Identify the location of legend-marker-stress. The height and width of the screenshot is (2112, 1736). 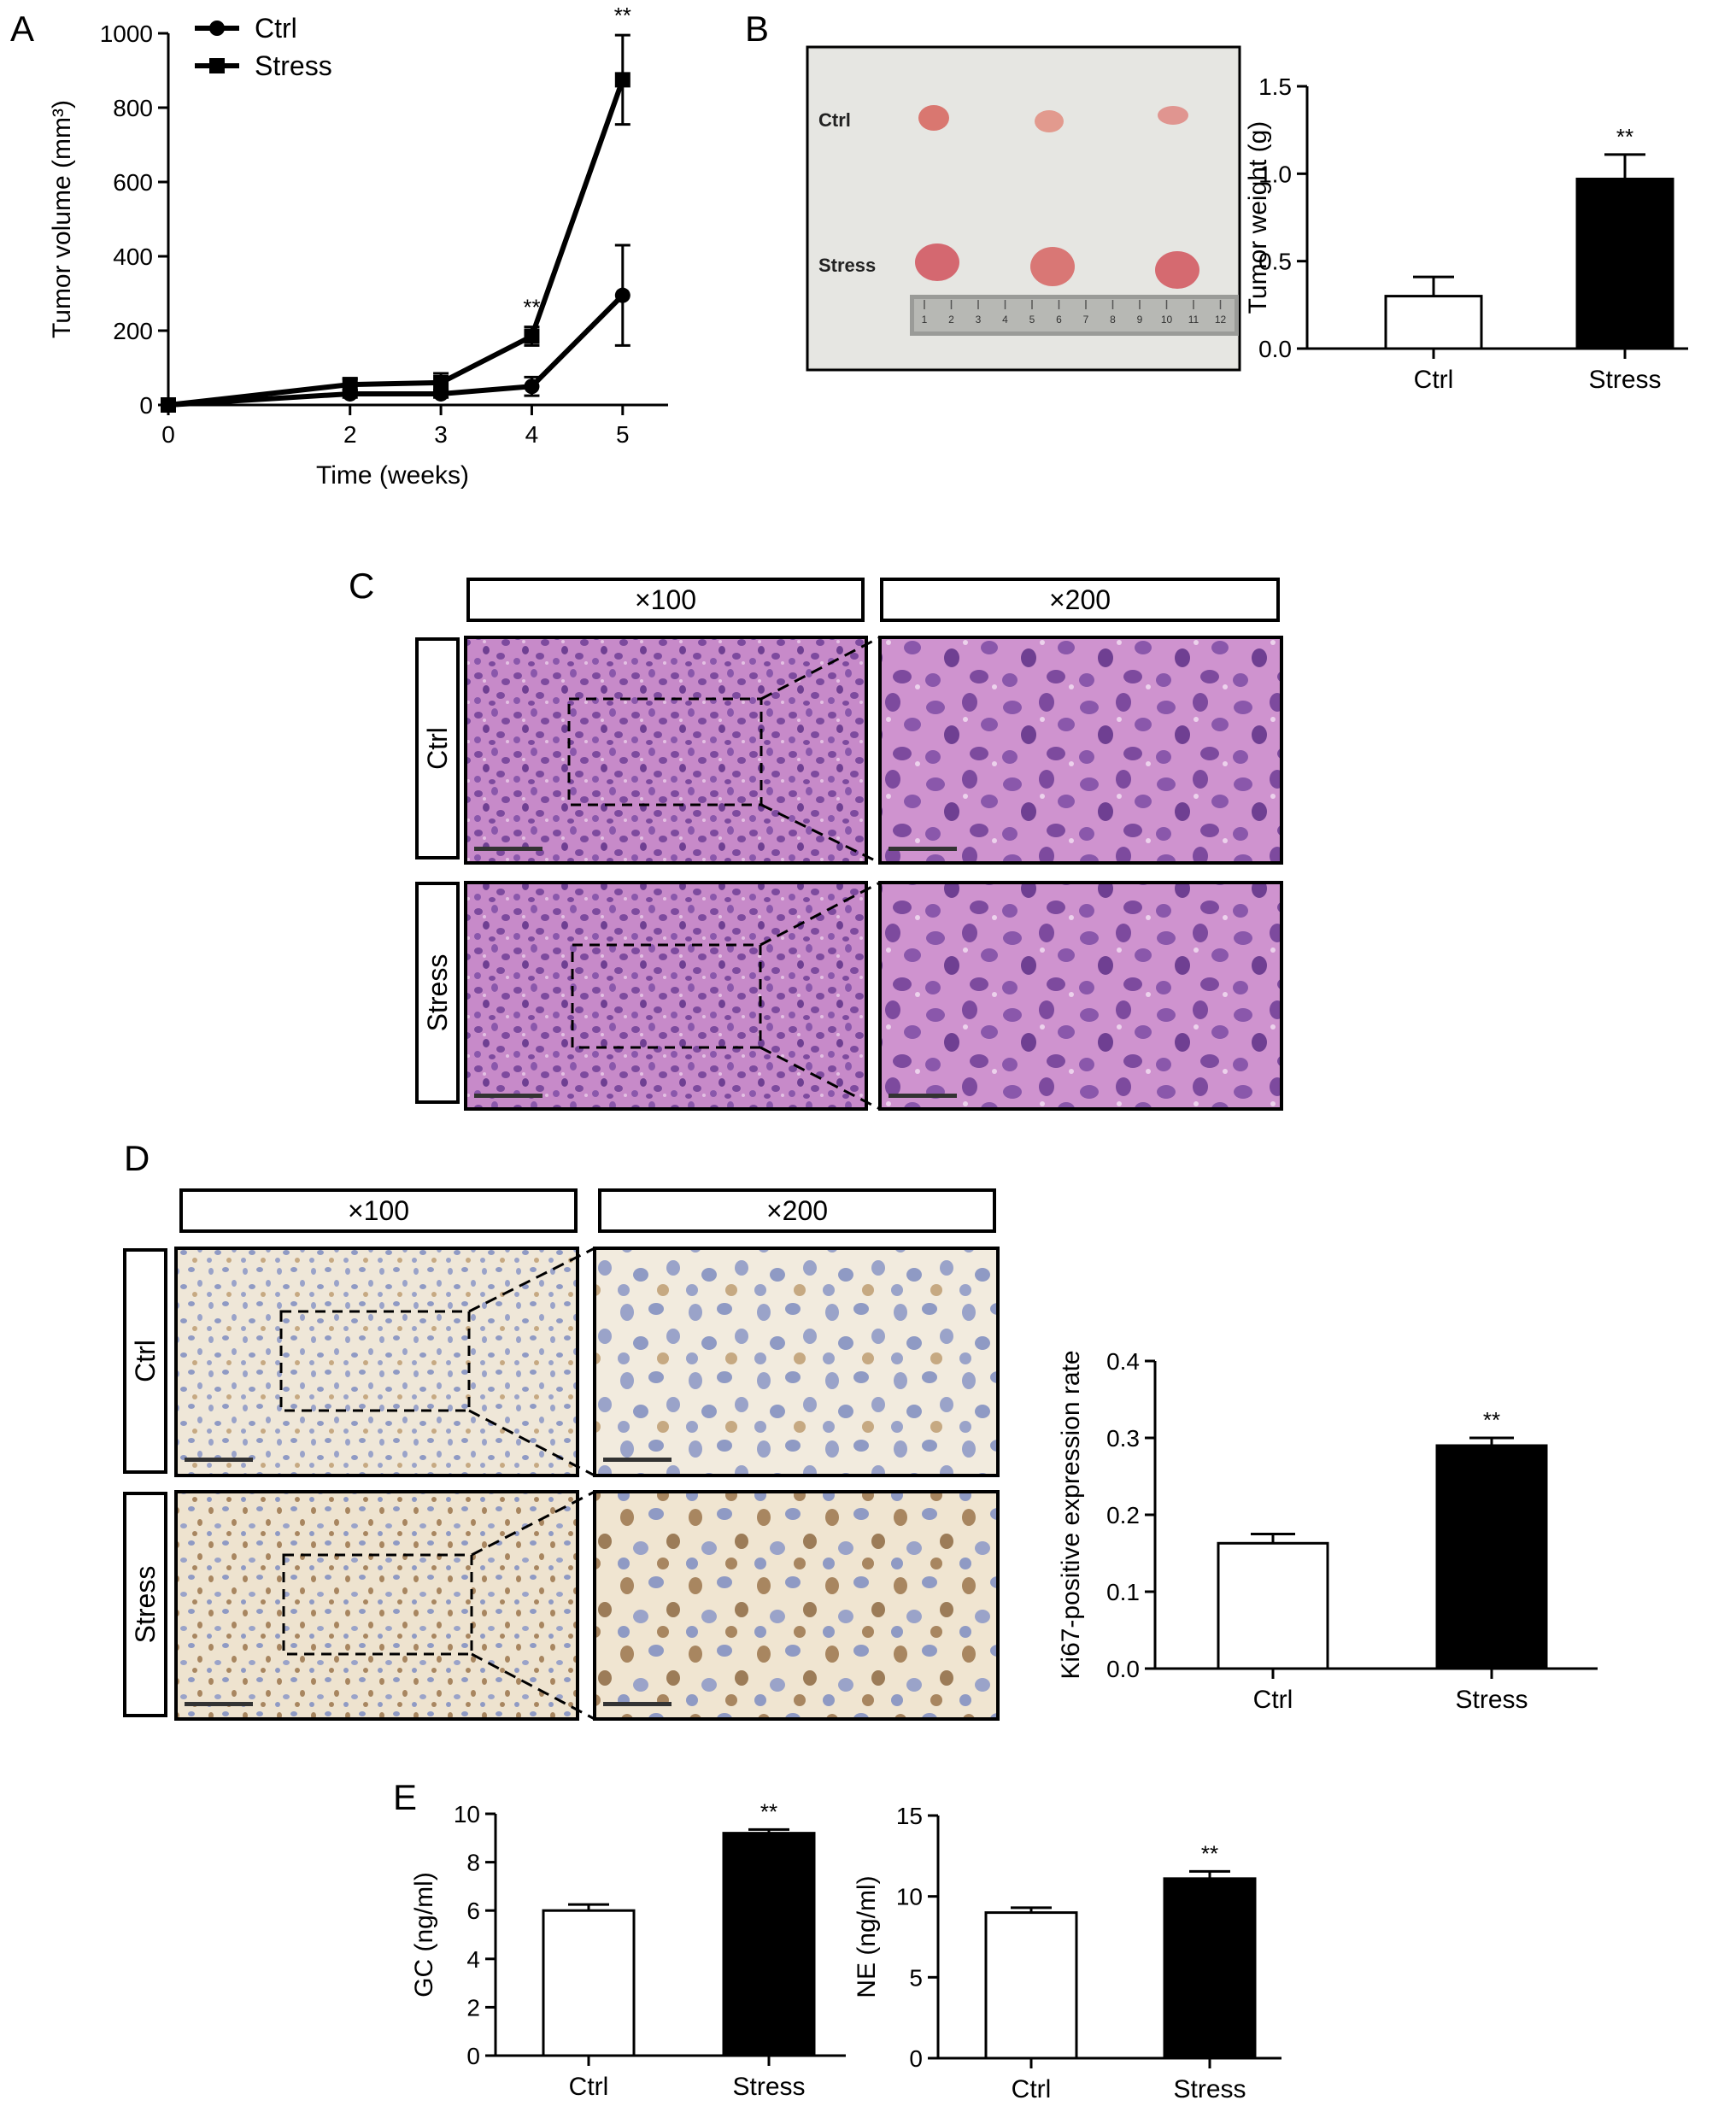
(217, 65).